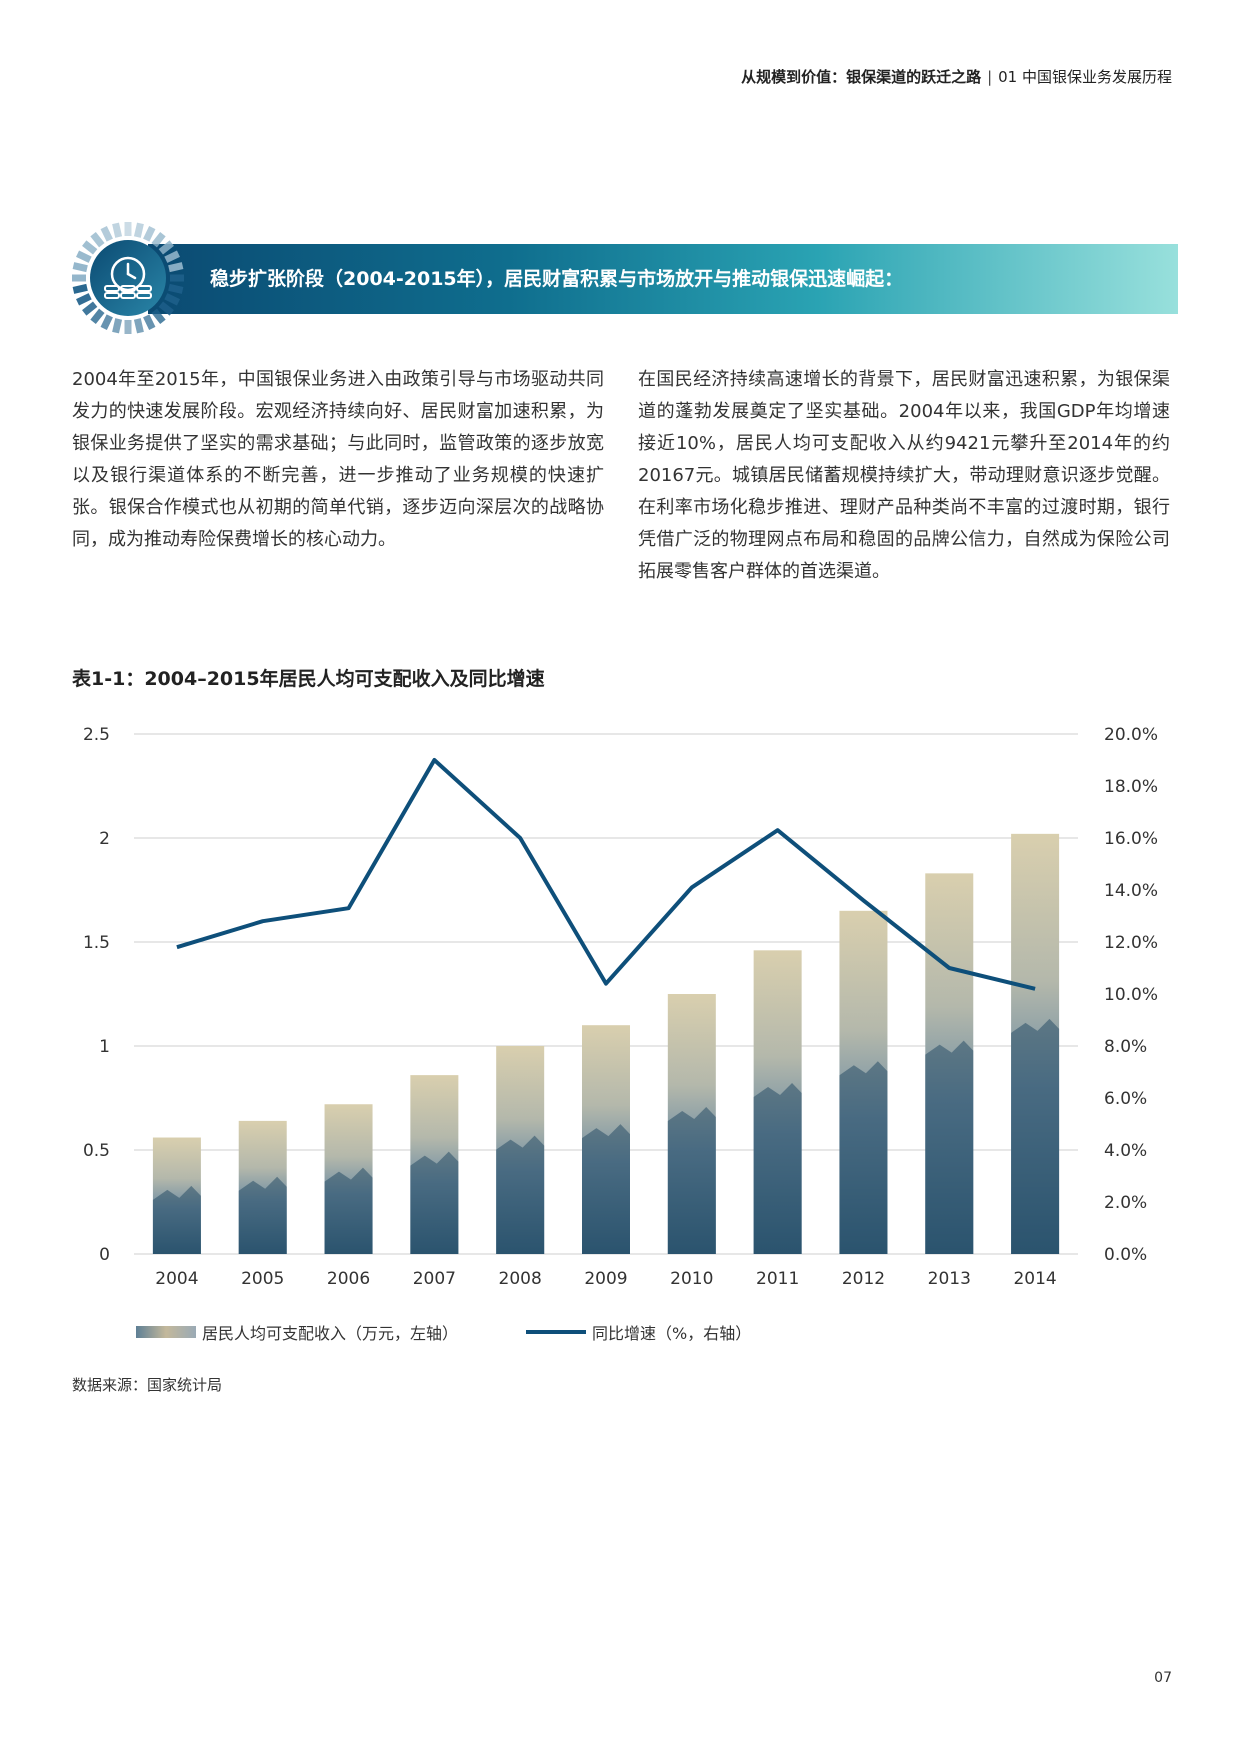 This screenshot has height=1753, width=1240. What do you see at coordinates (1125, 1047) in the screenshot?
I see `y-right-tick-label: 8.0%` at bounding box center [1125, 1047].